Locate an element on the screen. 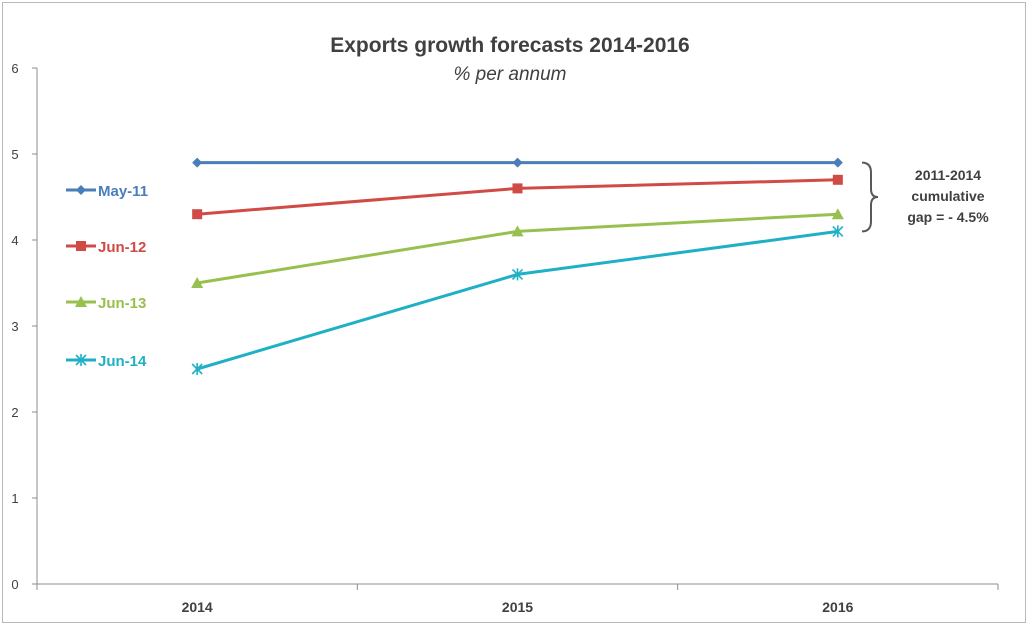  series-line is located at coordinates (517, 300).